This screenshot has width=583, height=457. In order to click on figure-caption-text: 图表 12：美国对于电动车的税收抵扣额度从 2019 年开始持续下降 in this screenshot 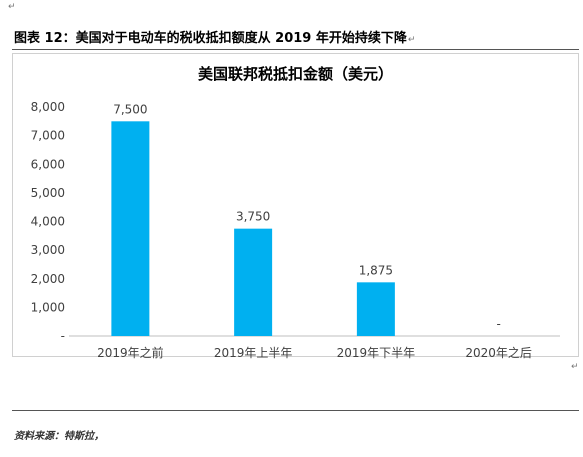, I will do `click(210, 38)`.